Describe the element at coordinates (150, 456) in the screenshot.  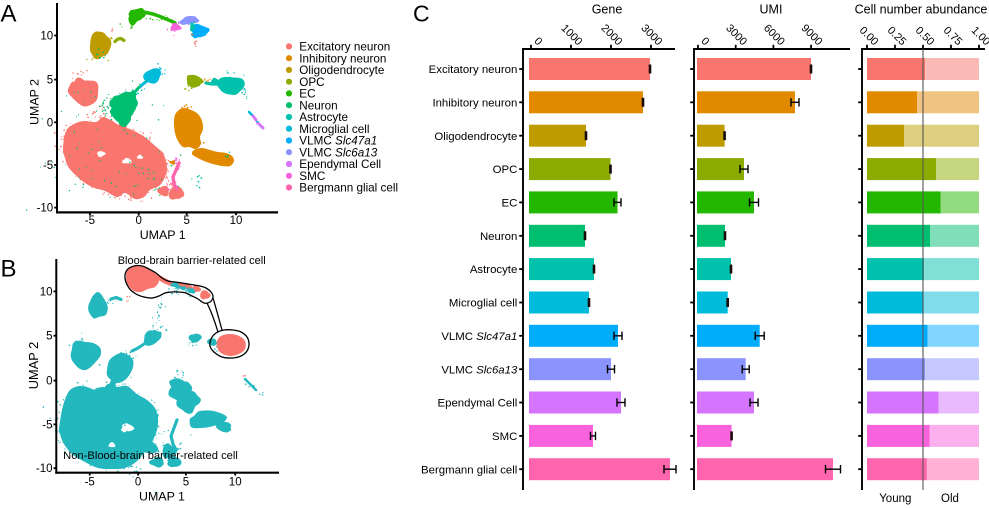
I see `svg-text:Non-Blood-brain barrier-relate: Non-Blood-brain barrier-related cell` at that location.